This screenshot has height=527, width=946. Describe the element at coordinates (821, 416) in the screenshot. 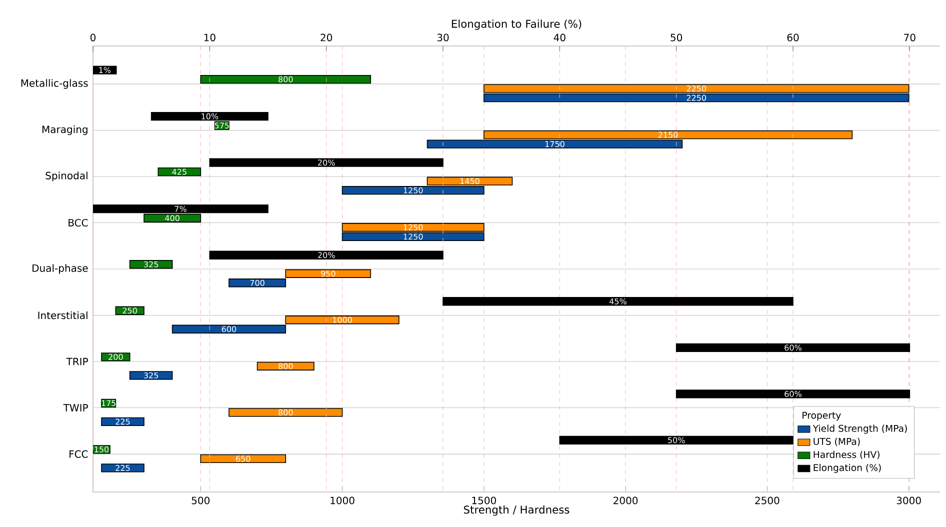

I see `legend-title: Property` at that location.